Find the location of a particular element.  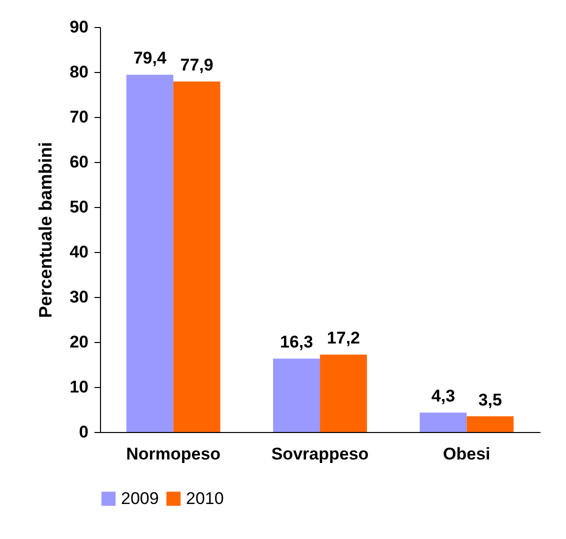

data-label: 79,4 is located at coordinates (150, 58).